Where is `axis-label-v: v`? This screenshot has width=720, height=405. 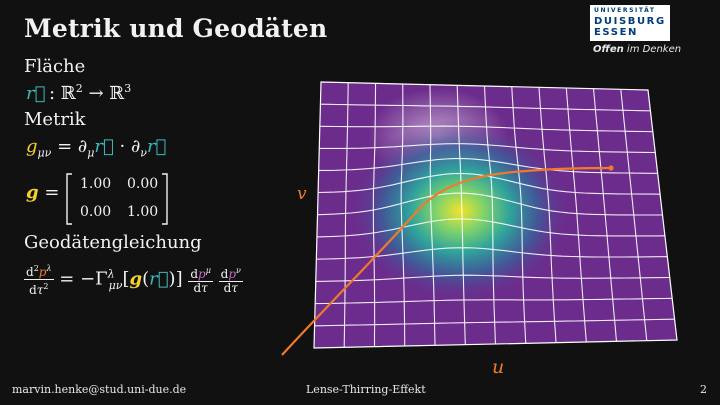 axis-label-v: v is located at coordinates (302, 194).